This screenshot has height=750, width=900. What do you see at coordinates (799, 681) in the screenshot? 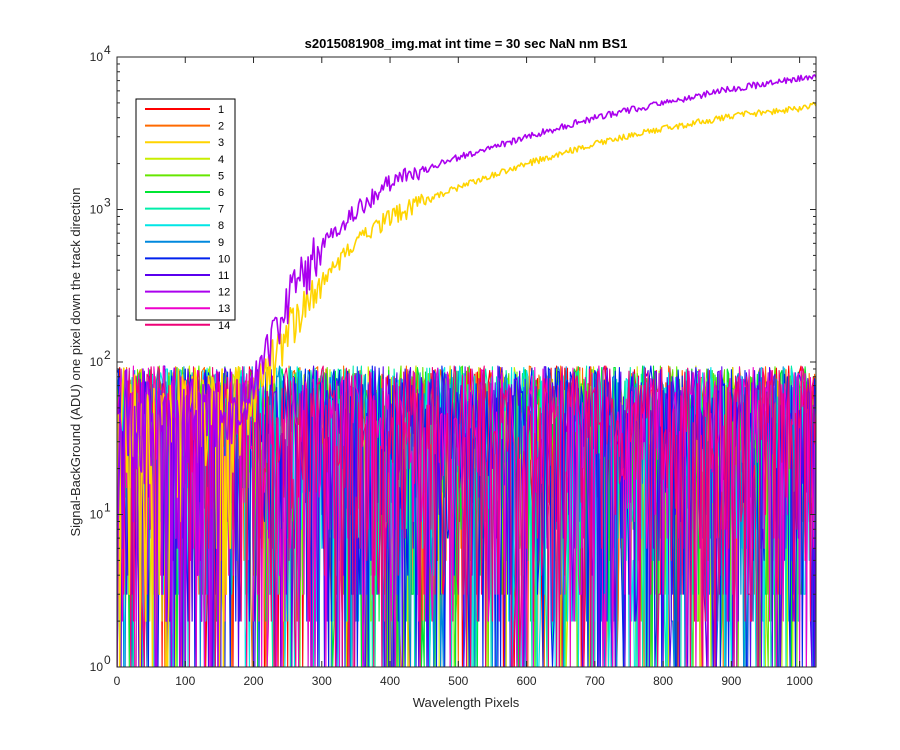
I see `x-tick-label: 1000` at bounding box center [799, 681].